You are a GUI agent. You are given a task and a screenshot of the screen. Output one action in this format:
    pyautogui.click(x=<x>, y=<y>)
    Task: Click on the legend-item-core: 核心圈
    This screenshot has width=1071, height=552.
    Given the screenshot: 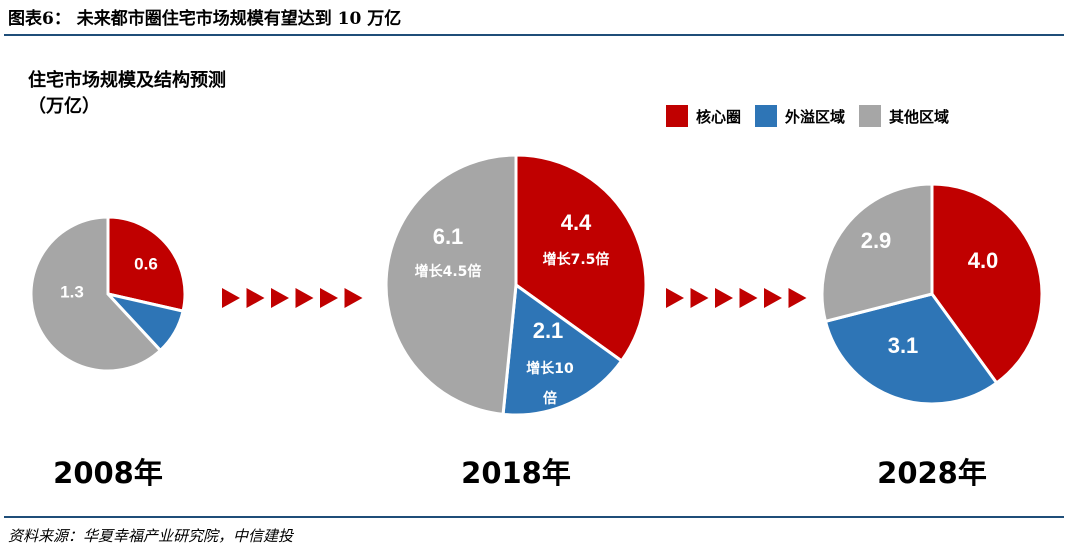 What is the action you would take?
    pyautogui.click(x=703, y=116)
    